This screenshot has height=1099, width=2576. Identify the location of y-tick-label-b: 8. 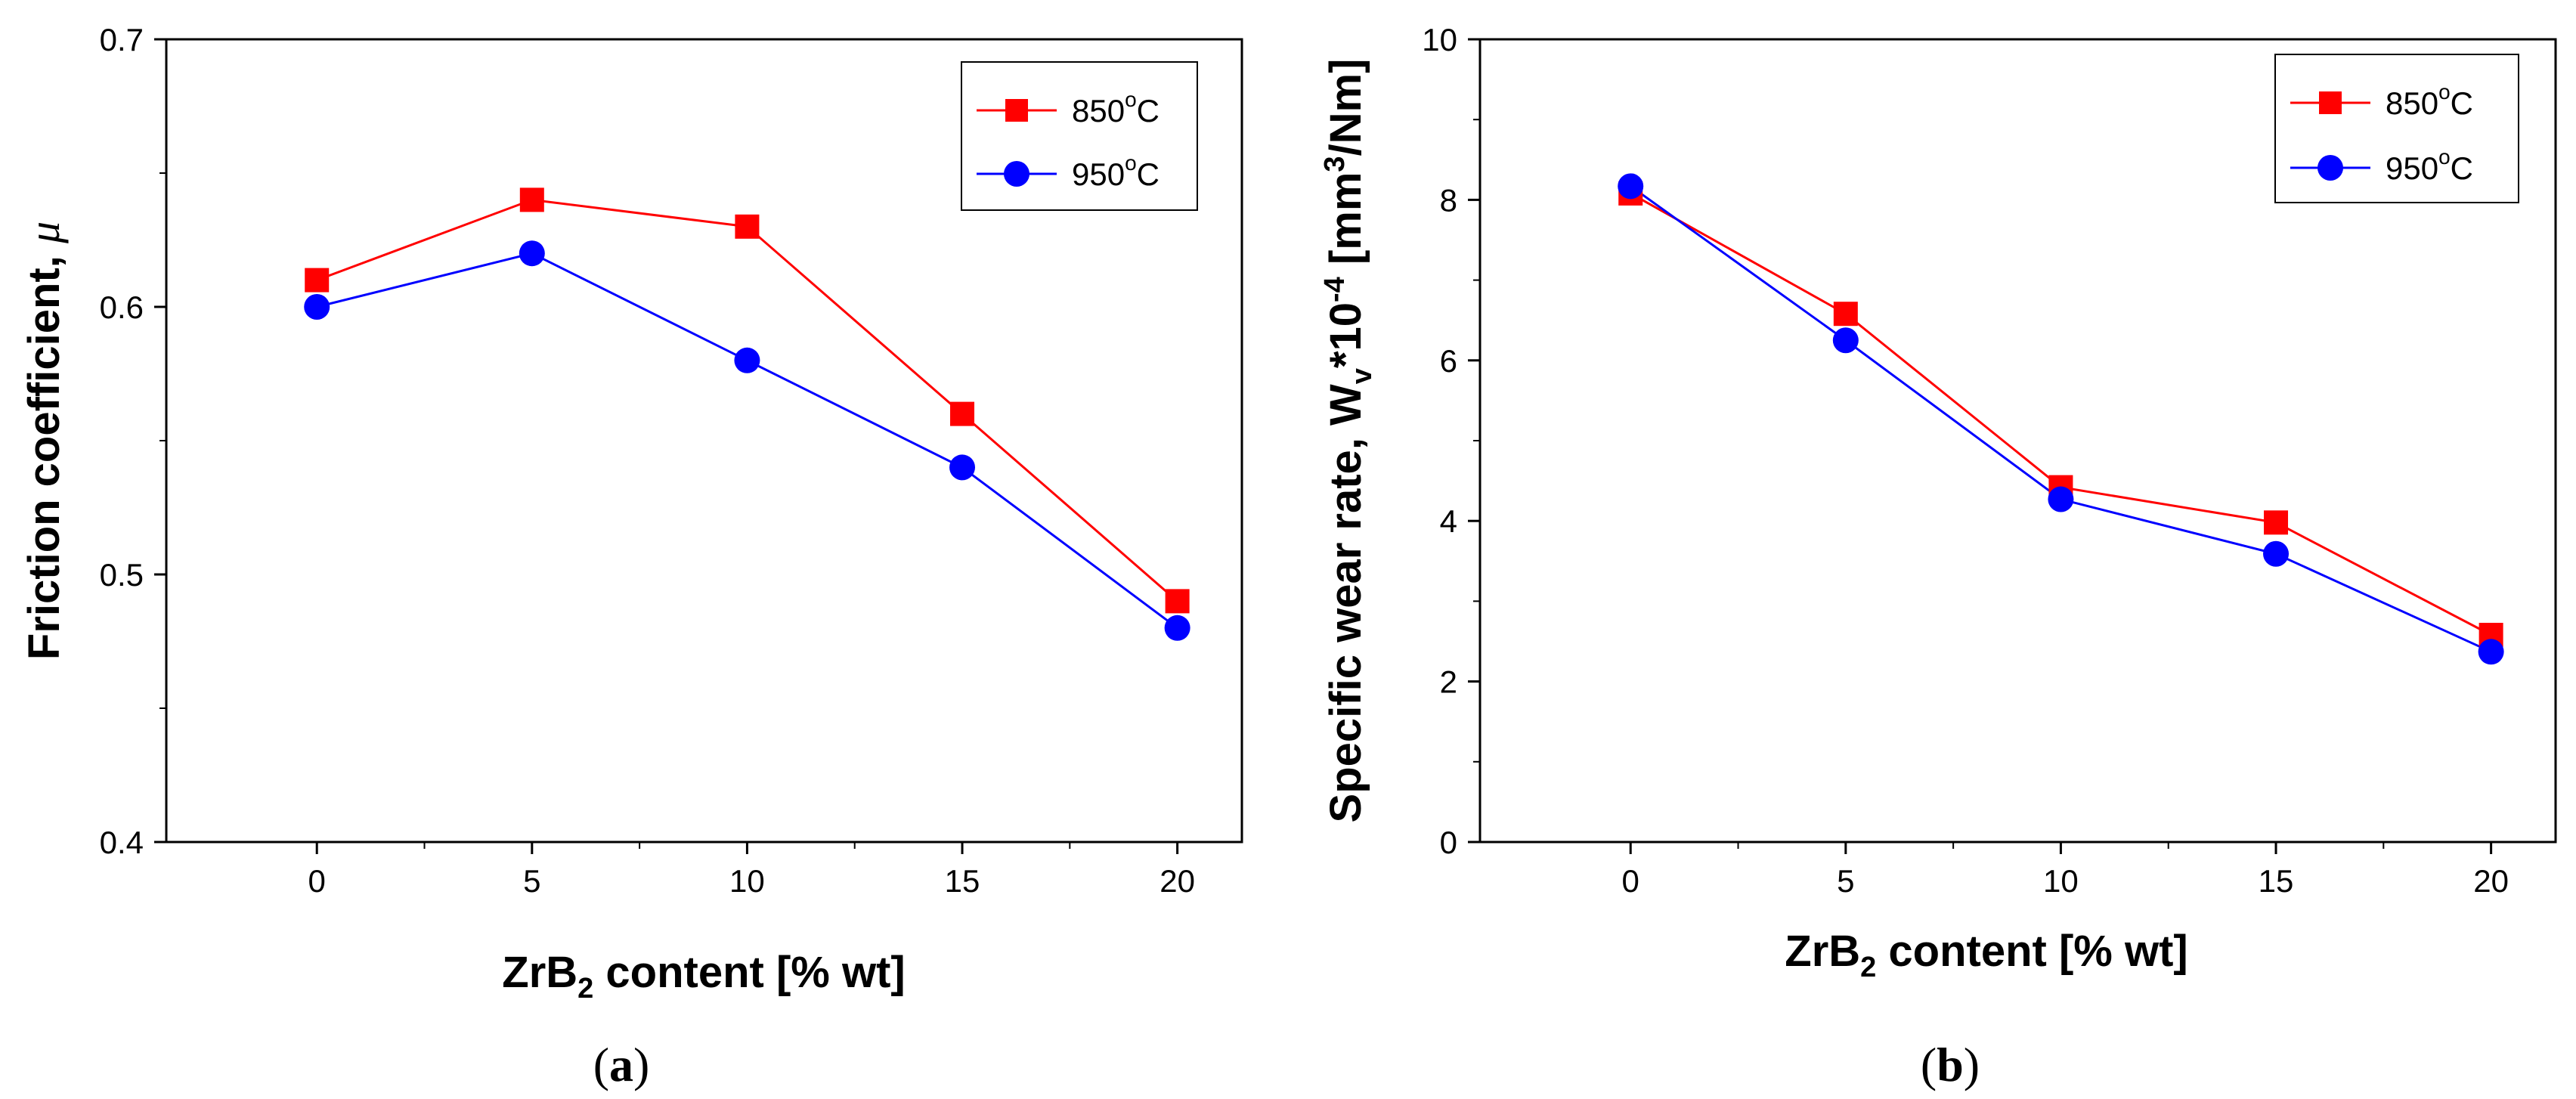
(1448, 200).